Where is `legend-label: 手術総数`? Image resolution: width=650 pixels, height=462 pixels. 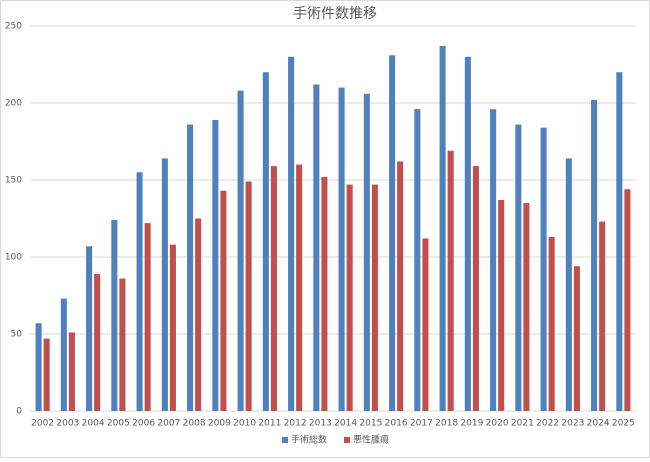
legend-label: 手術総数 is located at coordinates (309, 440).